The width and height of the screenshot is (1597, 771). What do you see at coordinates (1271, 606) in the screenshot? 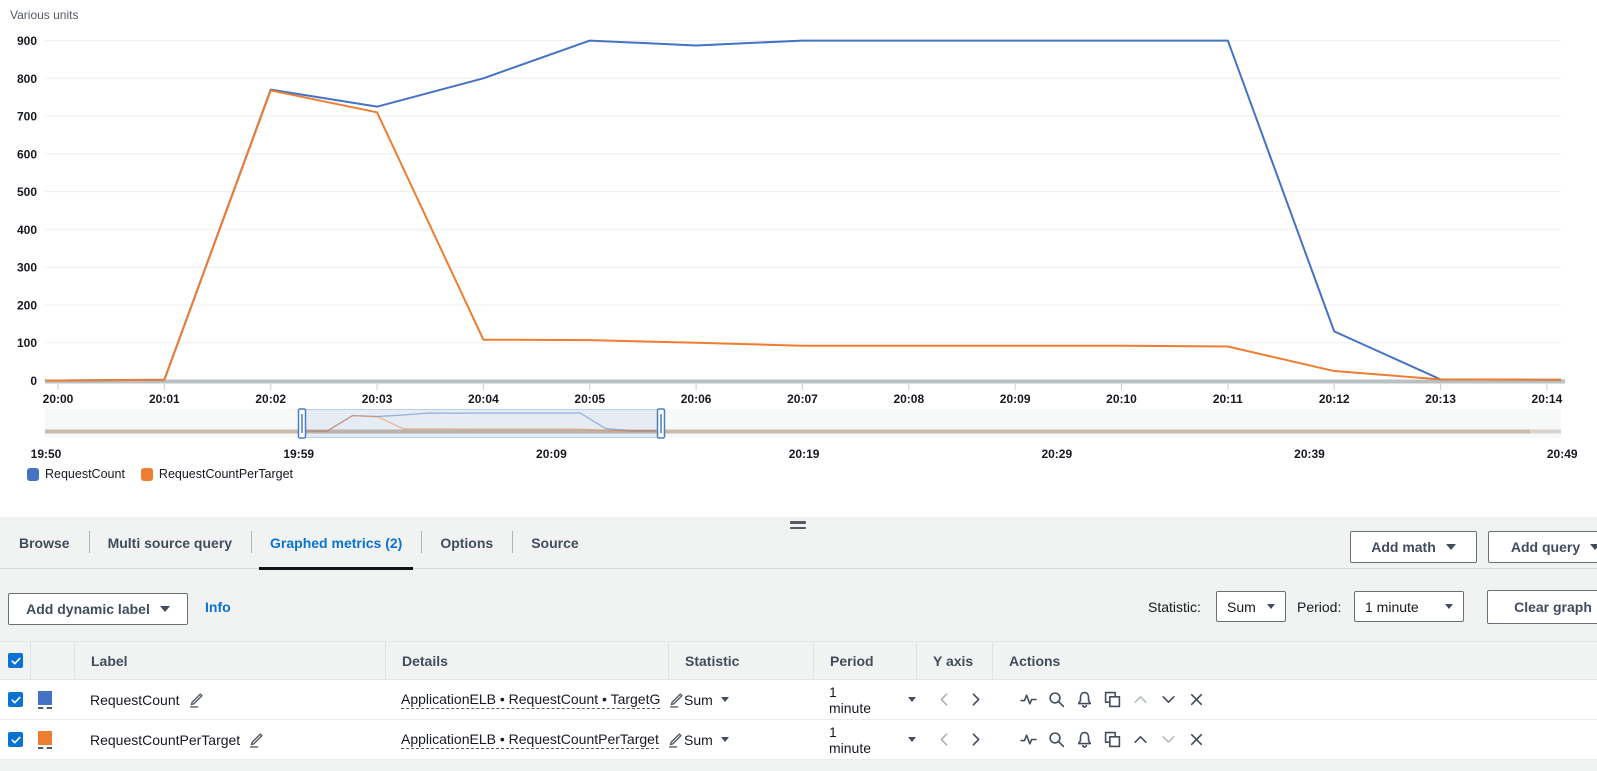
I see `chevron-down-icon` at bounding box center [1271, 606].